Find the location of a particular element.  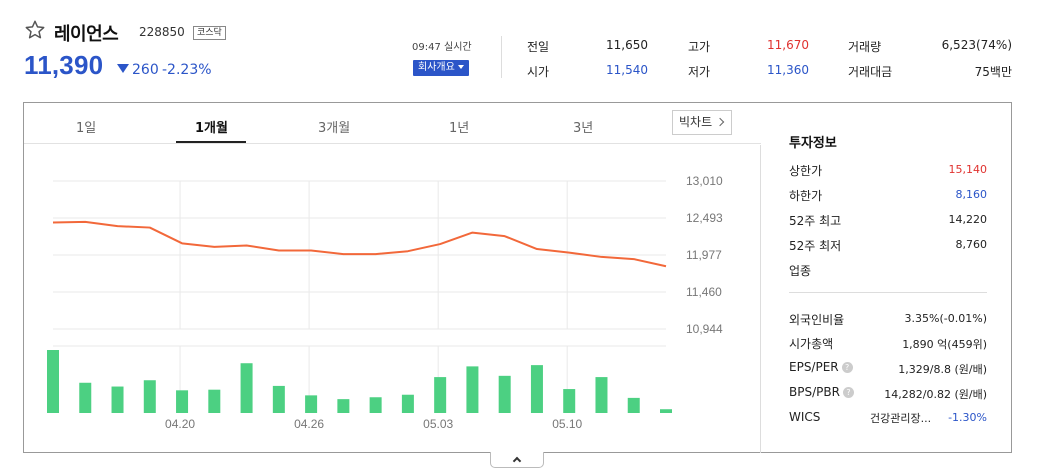

info-label-eps-per-text: EPS/PER is located at coordinates (814, 367).